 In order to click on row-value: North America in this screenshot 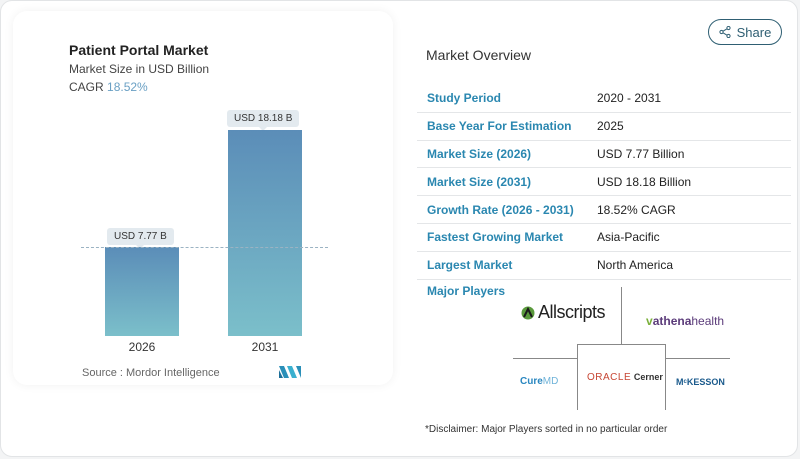, I will do `click(635, 265)`.